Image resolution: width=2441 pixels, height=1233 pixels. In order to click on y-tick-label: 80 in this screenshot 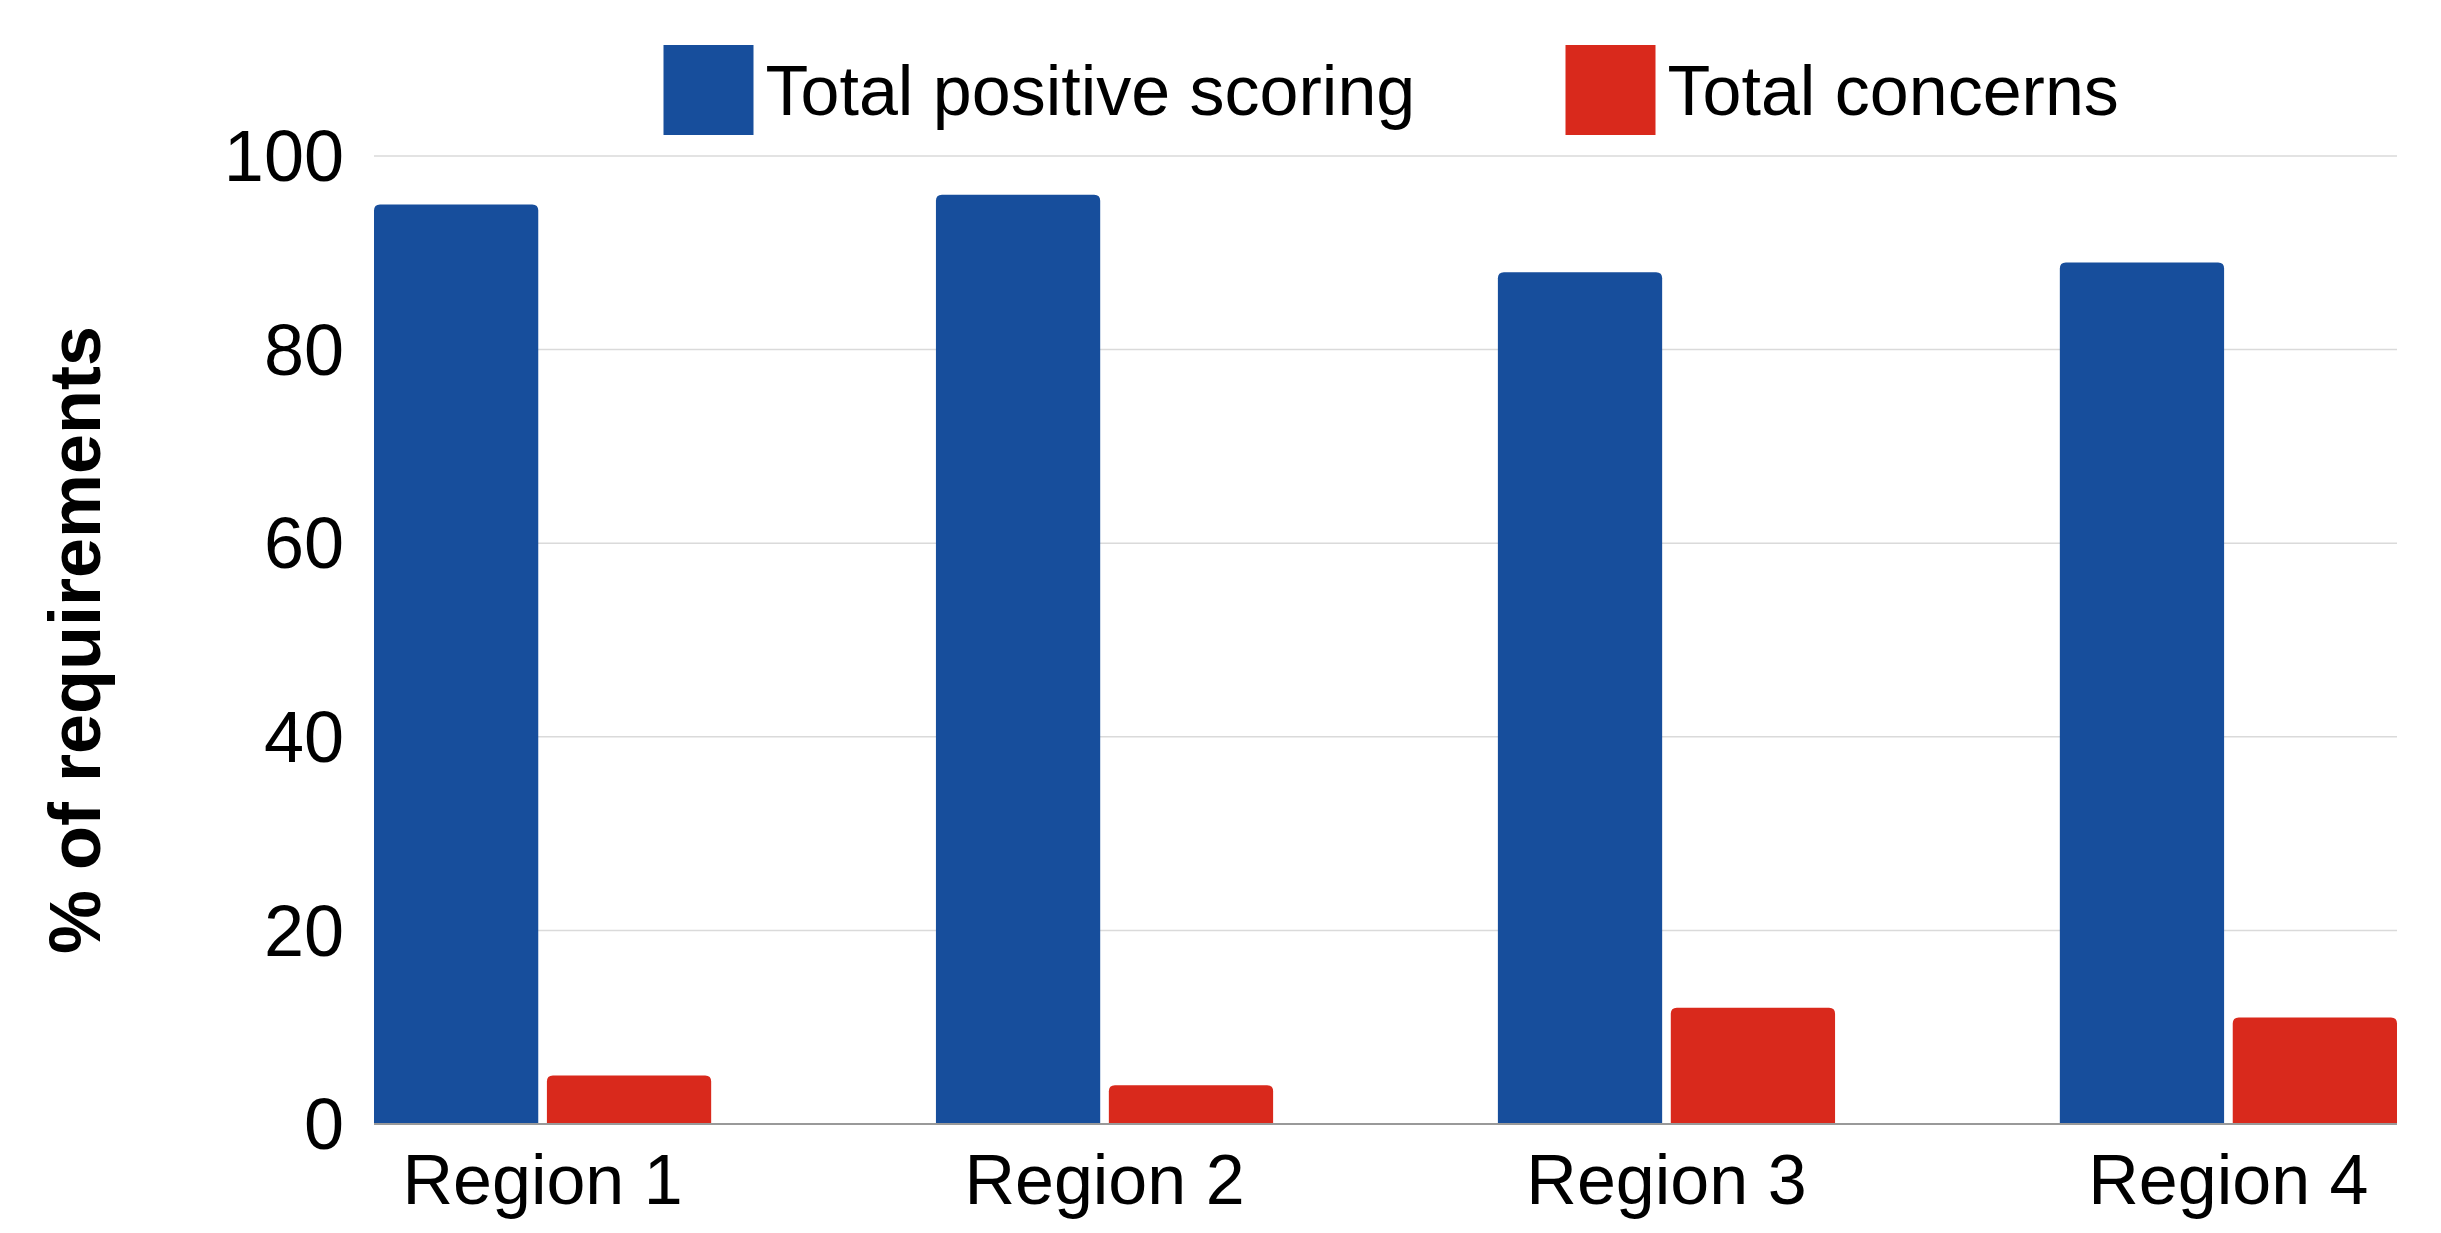, I will do `click(303, 349)`.